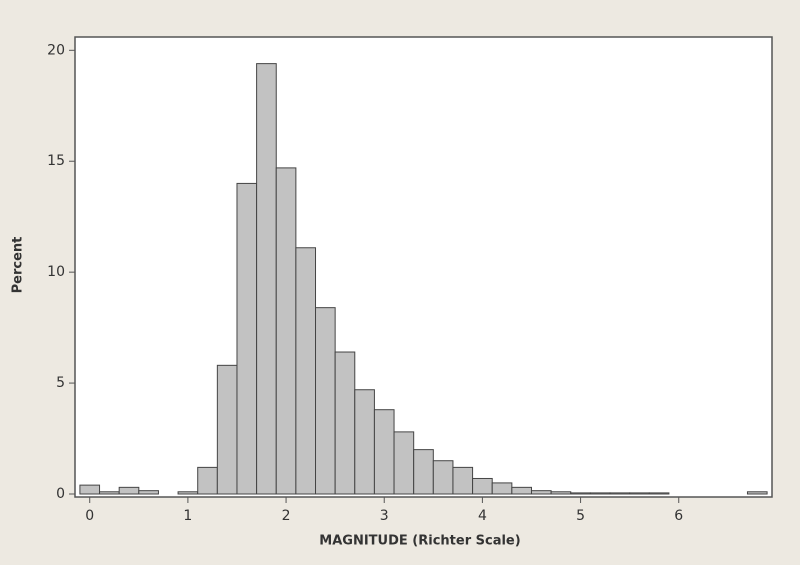 The height and width of the screenshot is (565, 800). Describe the element at coordinates (89, 516) in the screenshot. I see `x-tick-label: 0` at that location.